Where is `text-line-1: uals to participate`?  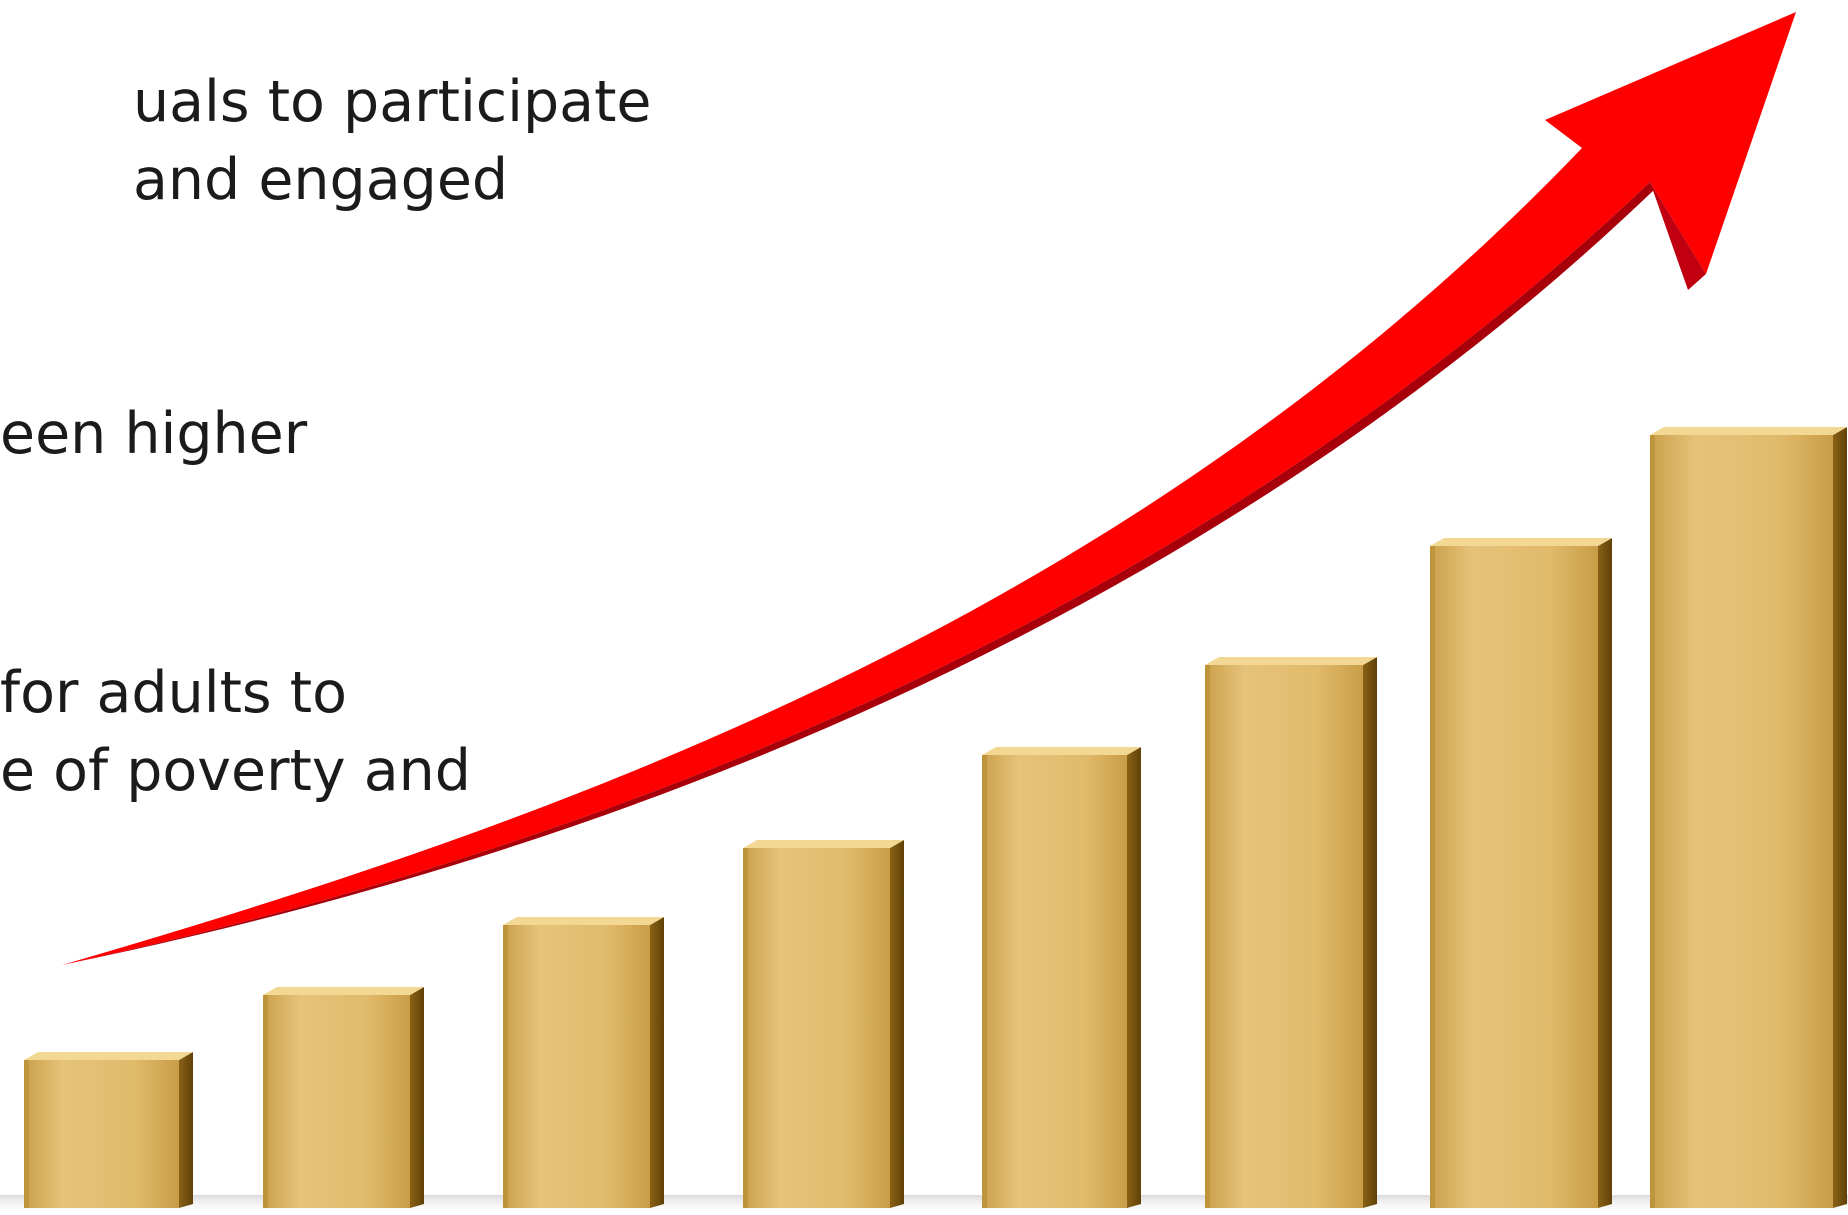 text-line-1: uals to participate is located at coordinates (392, 102).